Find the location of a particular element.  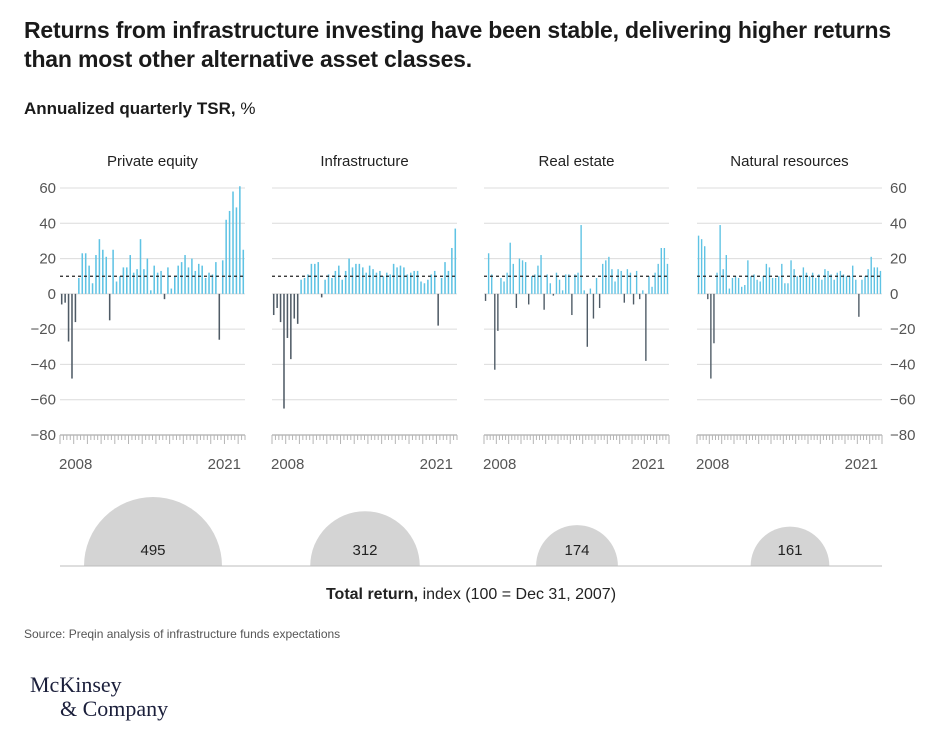

y-tick-label-left: 60 is located at coordinates (47, 188).